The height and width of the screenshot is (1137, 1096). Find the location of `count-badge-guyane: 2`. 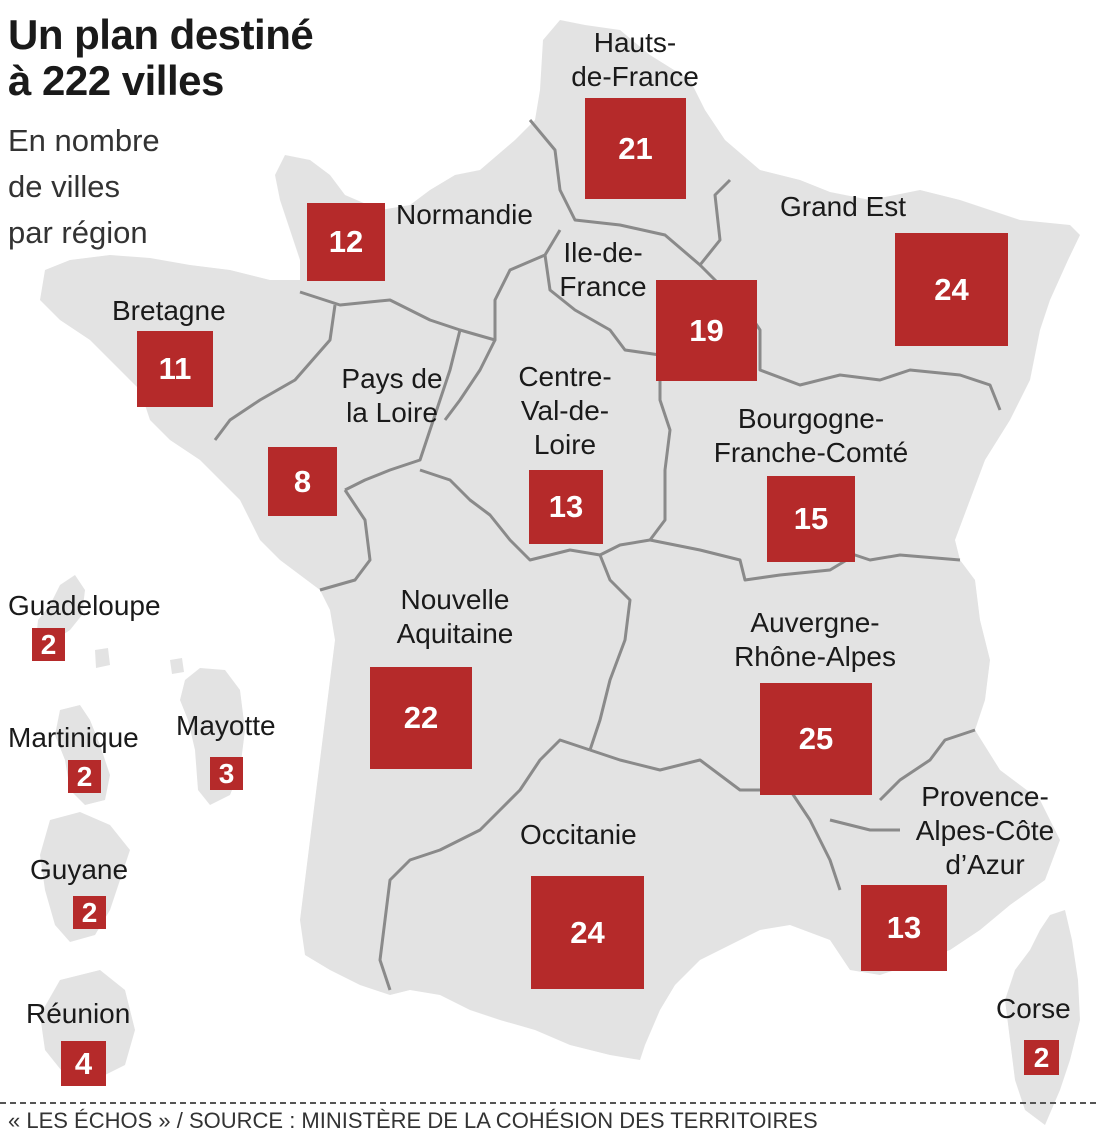

count-badge-guyane: 2 is located at coordinates (89, 912).